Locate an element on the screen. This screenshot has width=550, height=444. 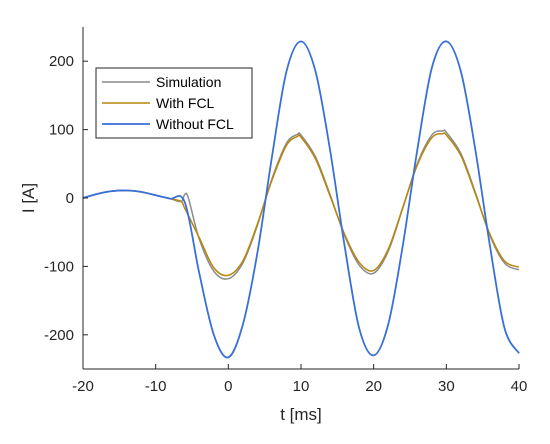
y-tick-label: 100 is located at coordinates (61, 130).